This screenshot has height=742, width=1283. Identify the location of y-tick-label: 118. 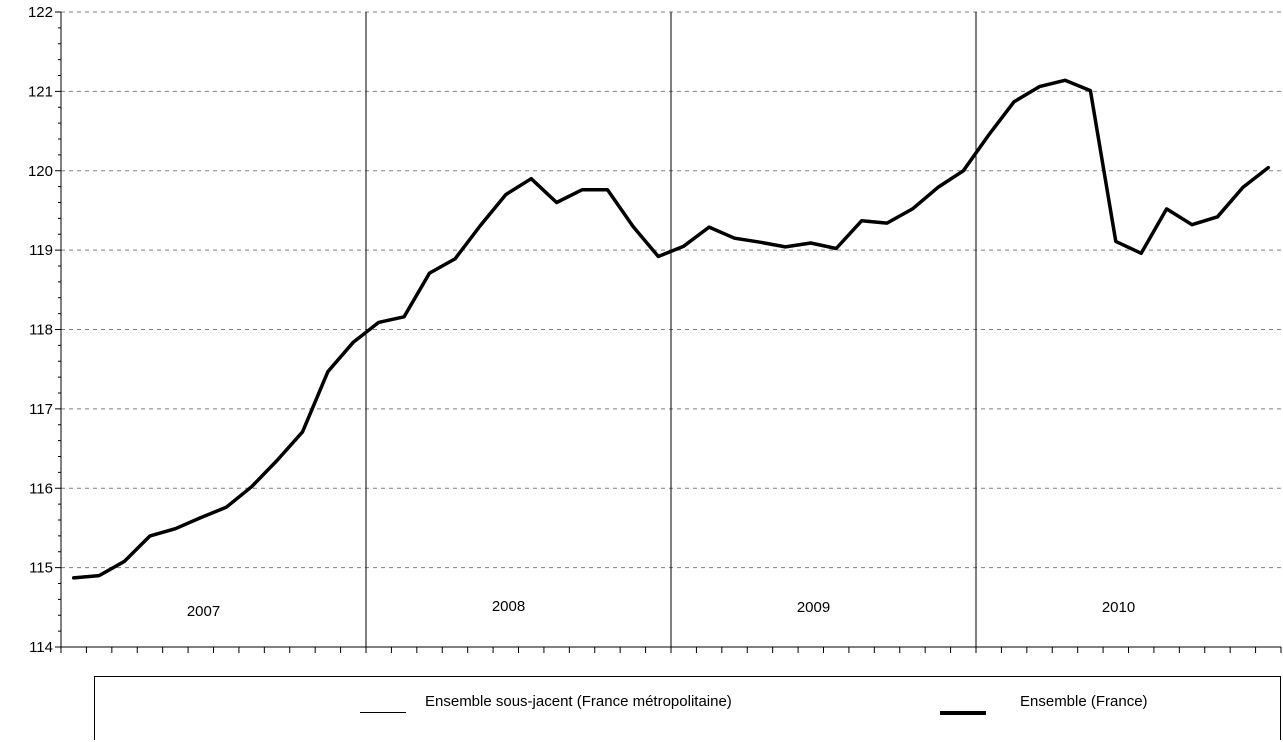
(41, 330).